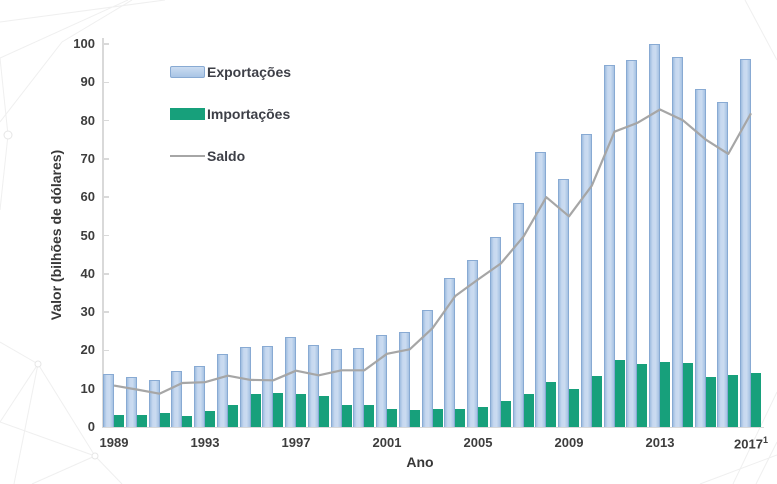 The height and width of the screenshot is (484, 777). Describe the element at coordinates (87, 350) in the screenshot. I see `y-tick-label-20: 20` at that location.